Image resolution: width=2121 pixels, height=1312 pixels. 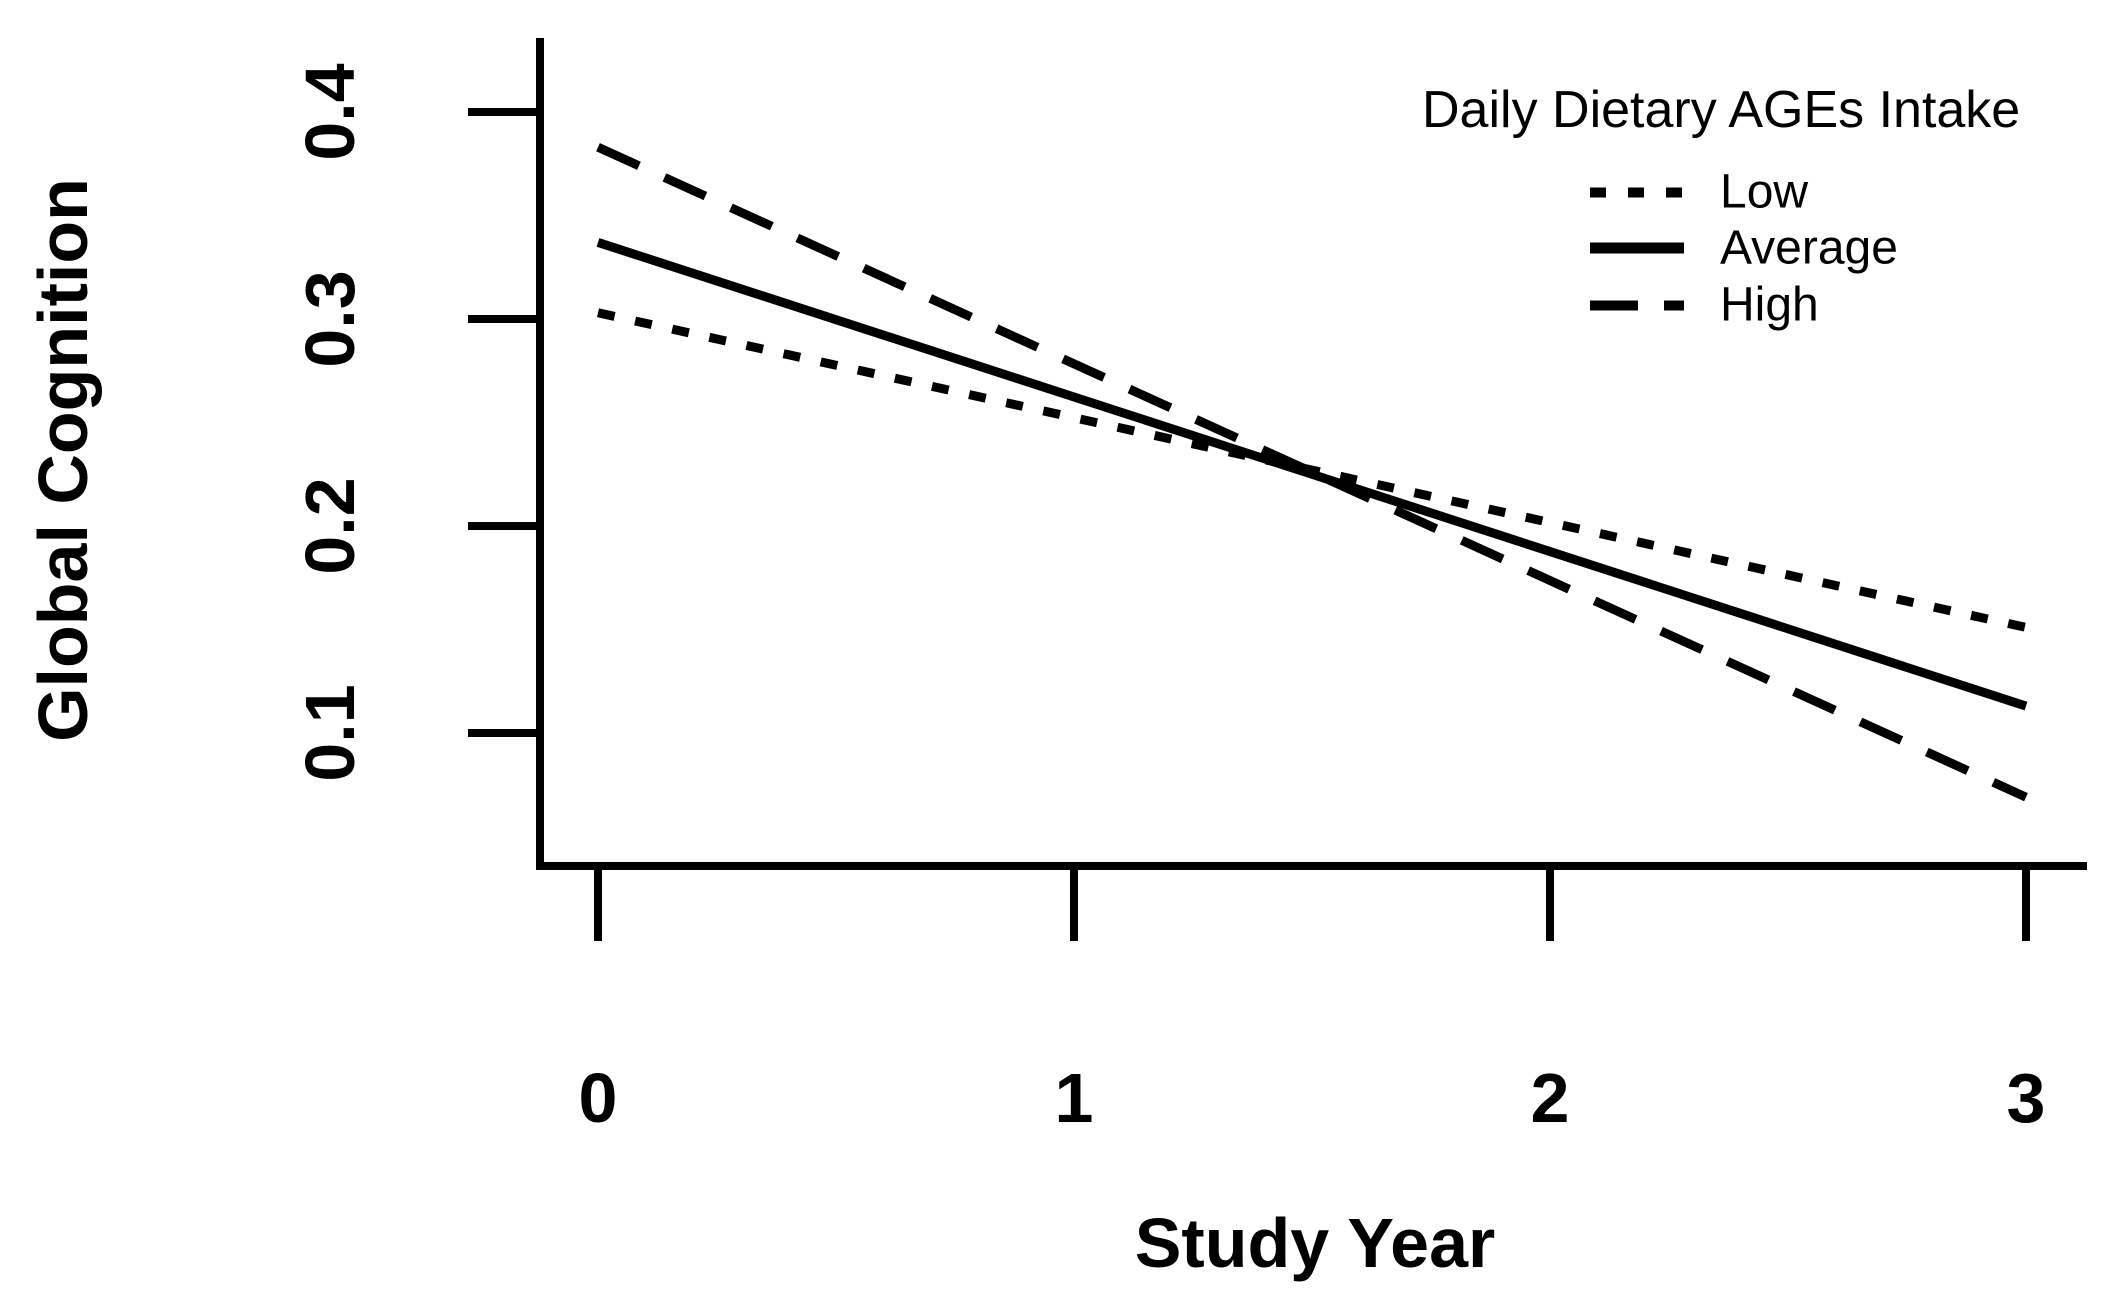 I want to click on y-axis-title: Global Cognition, so click(x=63, y=460).